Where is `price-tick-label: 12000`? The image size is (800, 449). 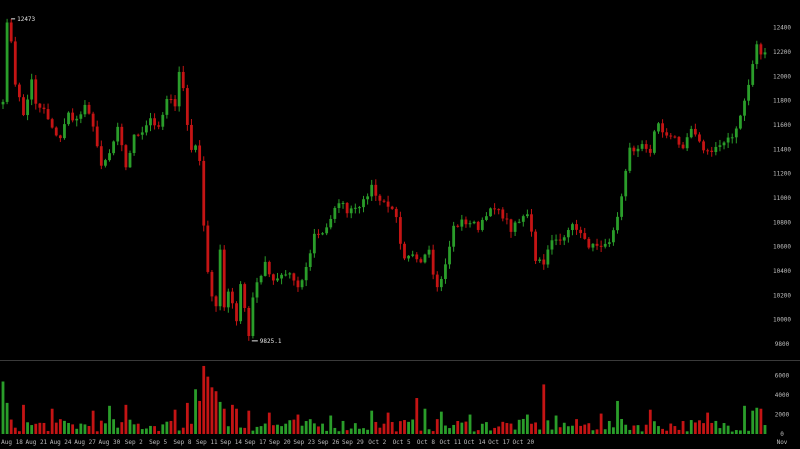 price-tick-label: 12000 is located at coordinates (782, 76).